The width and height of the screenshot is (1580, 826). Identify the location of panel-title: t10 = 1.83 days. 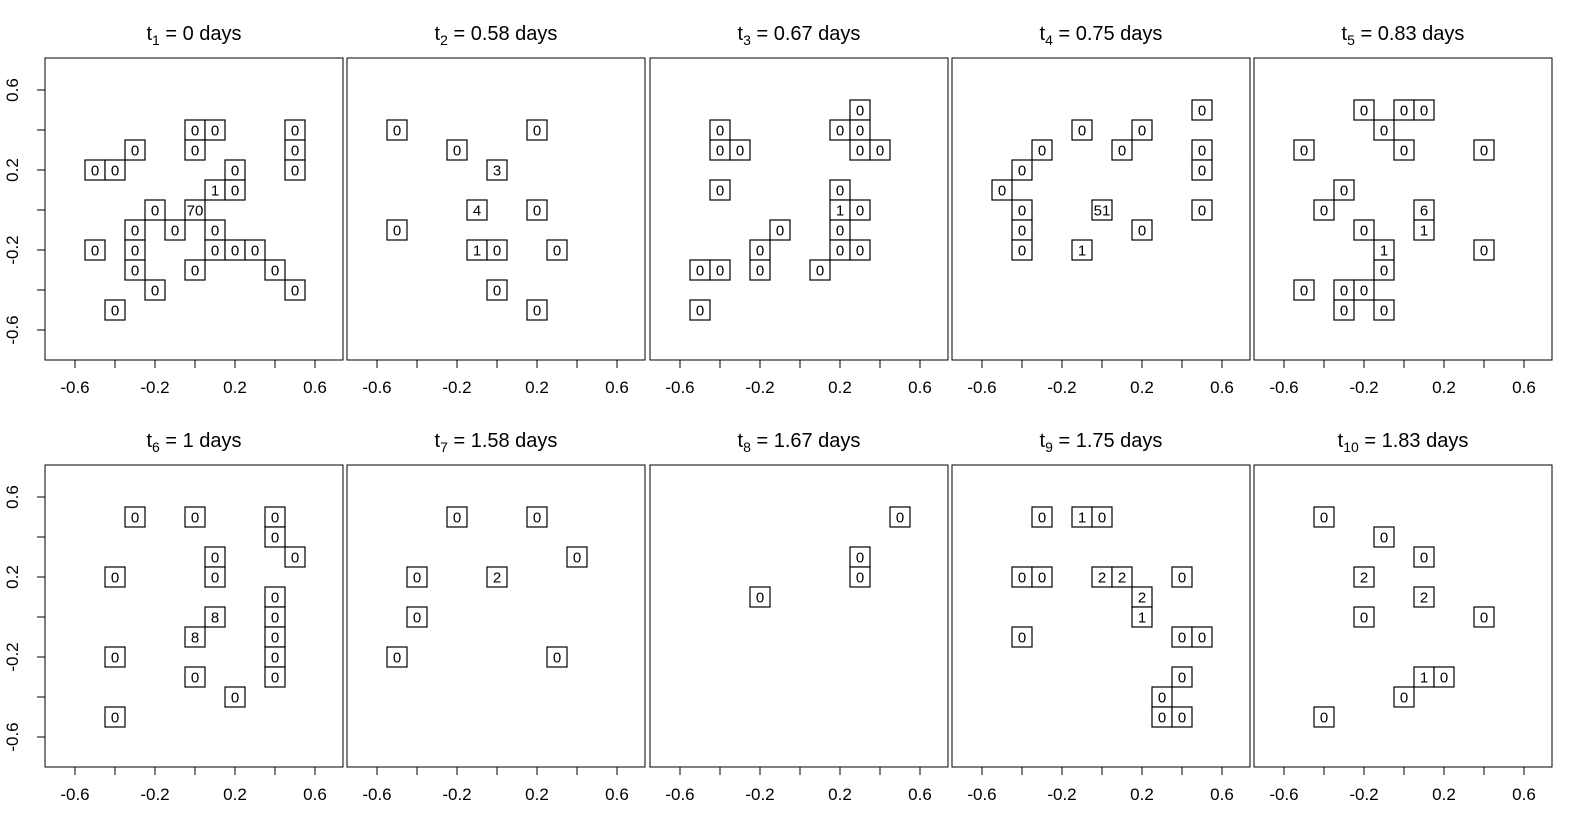
(1403, 442).